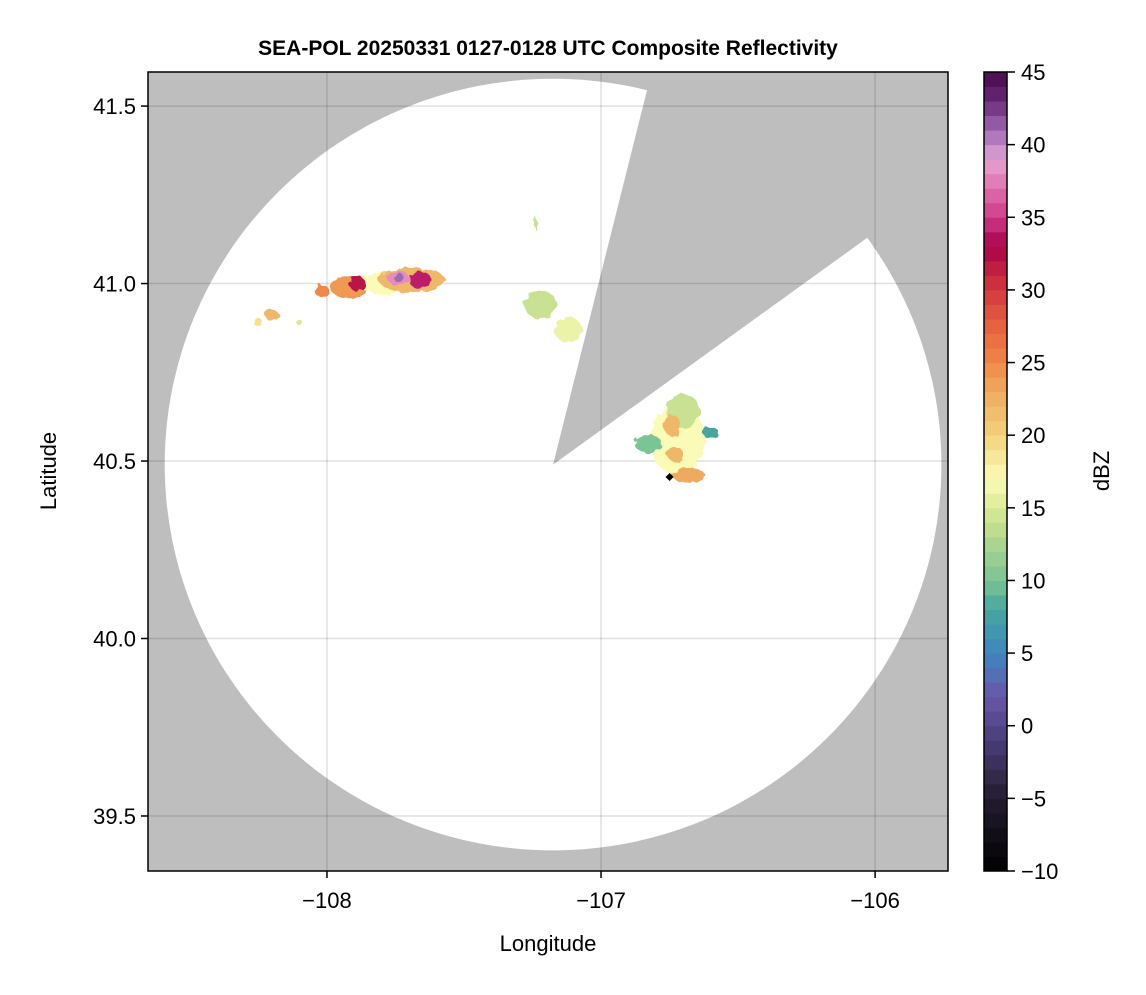 Image resolution: width=1146 pixels, height=995 pixels. What do you see at coordinates (875, 900) in the screenshot?
I see `x-tick-label: −106` at bounding box center [875, 900].